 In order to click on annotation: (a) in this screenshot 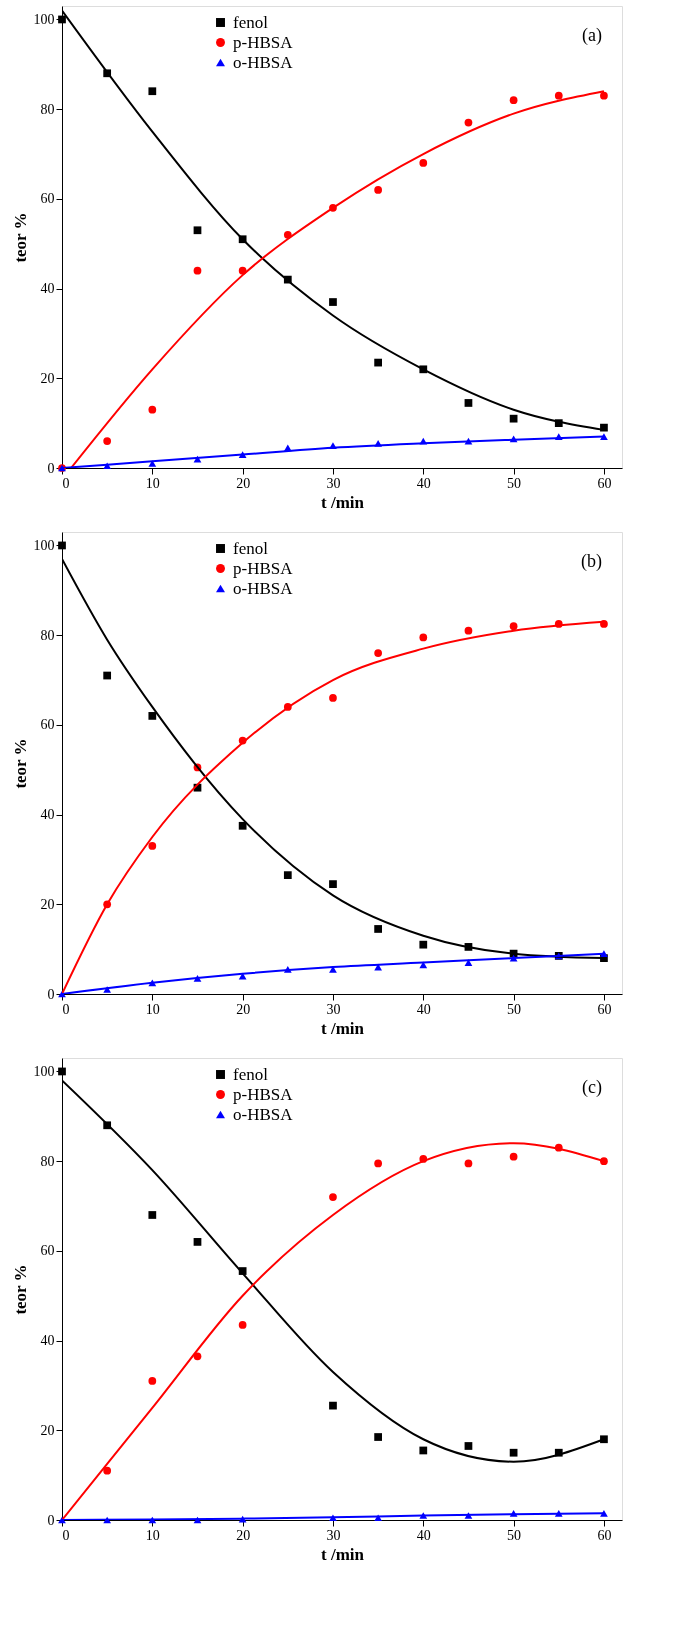, I will do `click(592, 35)`.